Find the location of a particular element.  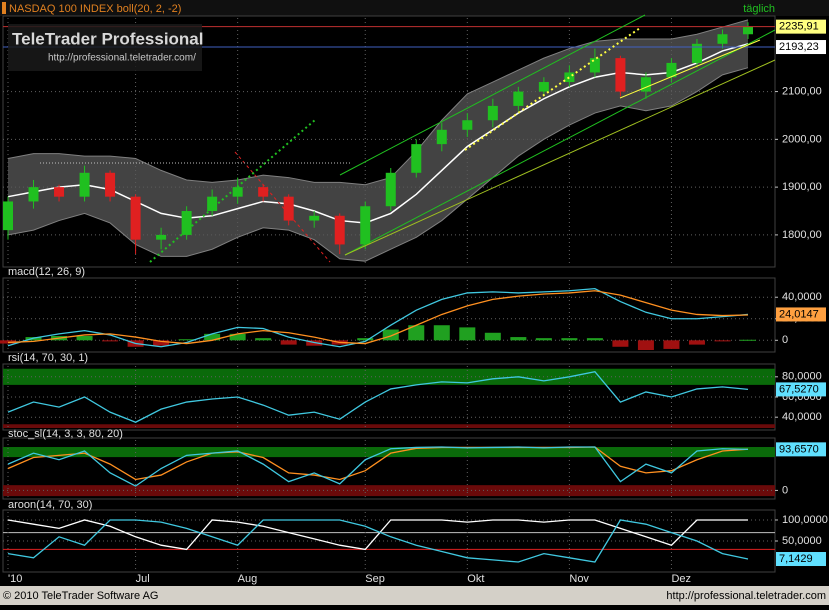

y-tick-label: 80,0000 is located at coordinates (802, 377).